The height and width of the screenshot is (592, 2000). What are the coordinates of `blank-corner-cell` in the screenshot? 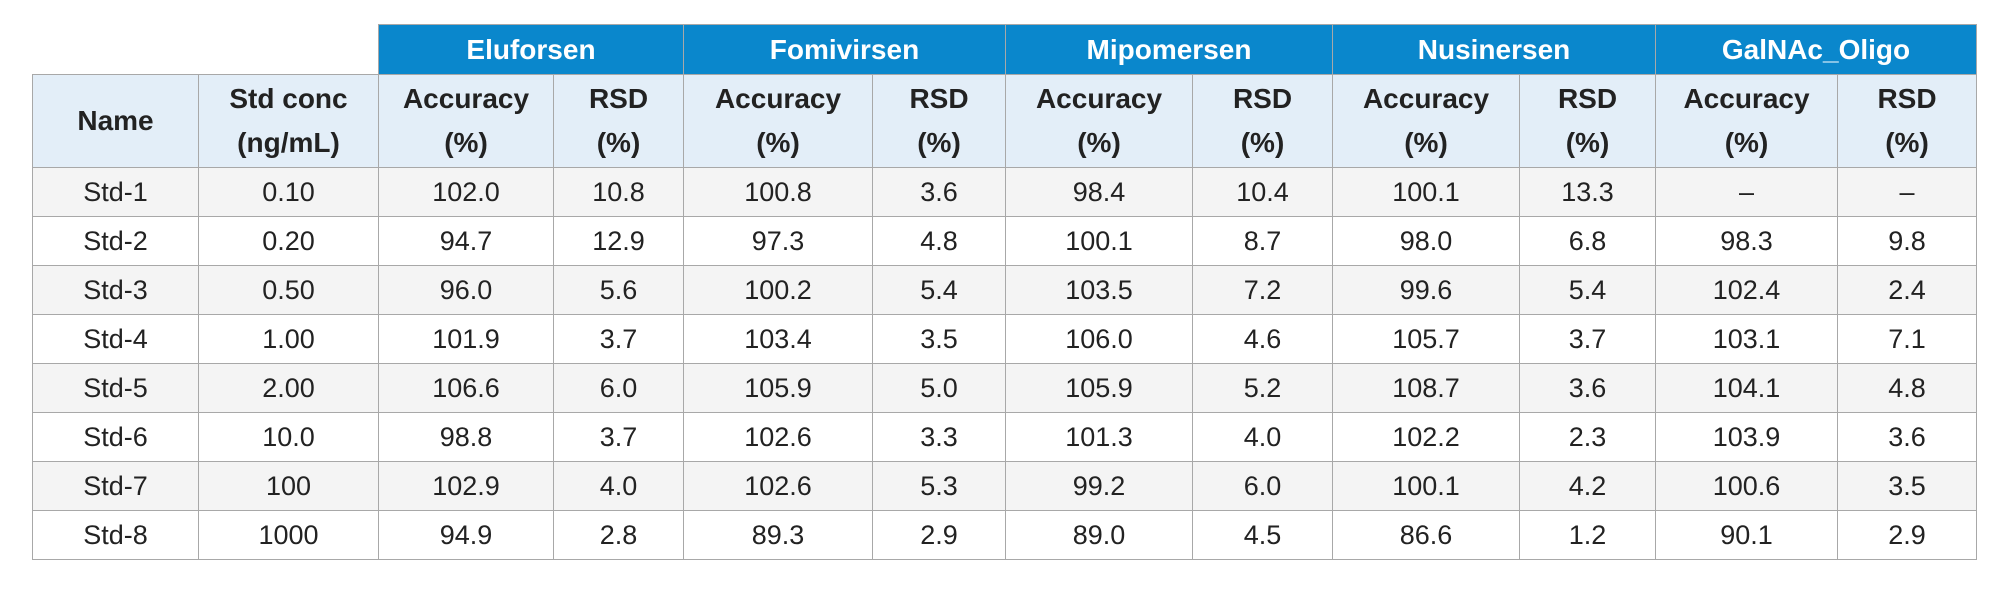 It's located at (205, 49).